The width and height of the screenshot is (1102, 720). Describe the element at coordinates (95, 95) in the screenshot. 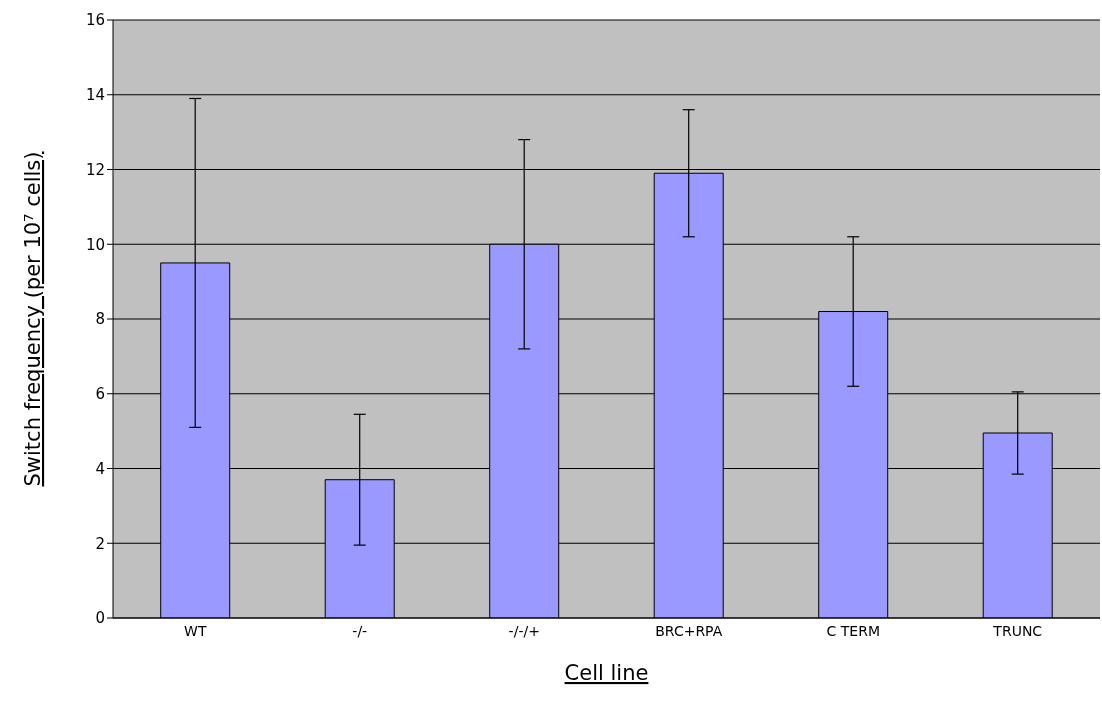

I see `y-tick-label: 14` at that location.